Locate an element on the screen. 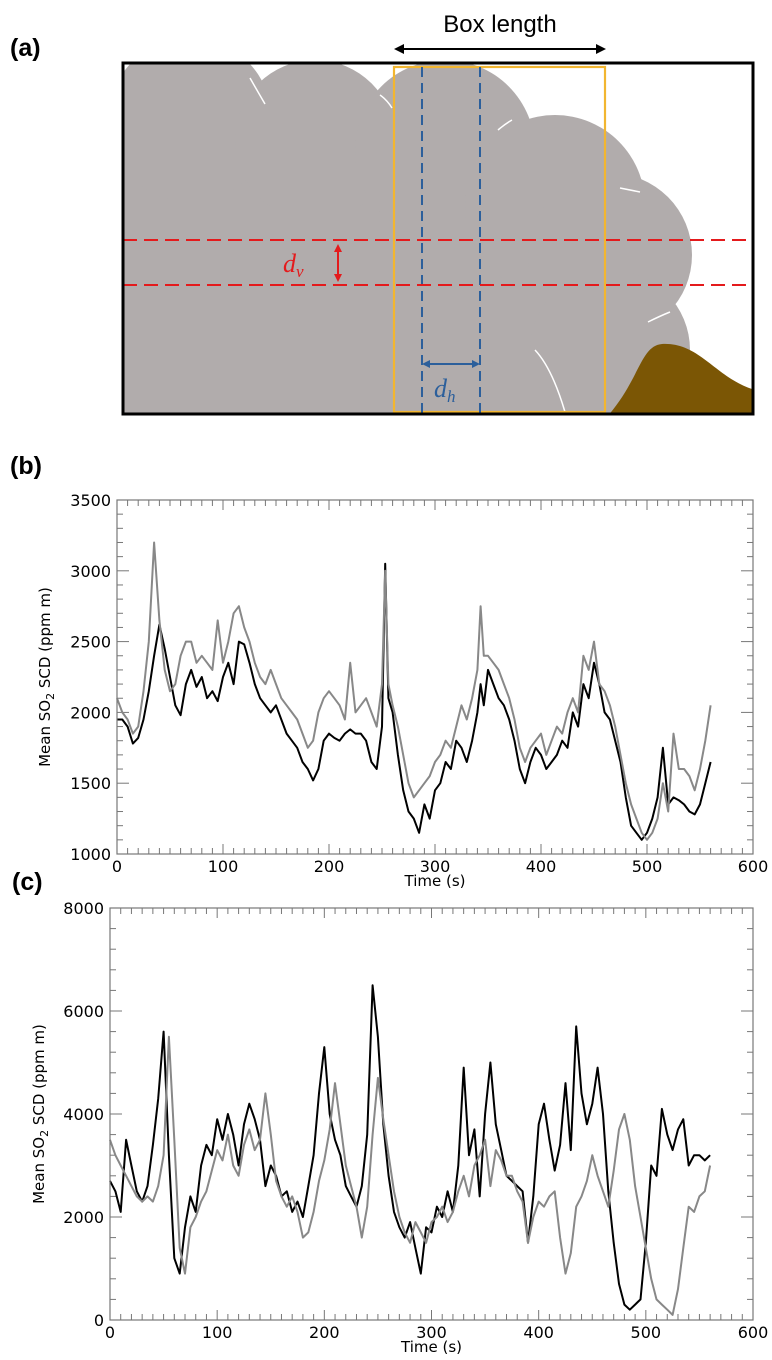 Image resolution: width=772 pixels, height=1360 pixels. box-length-arrow is located at coordinates (500, 49).